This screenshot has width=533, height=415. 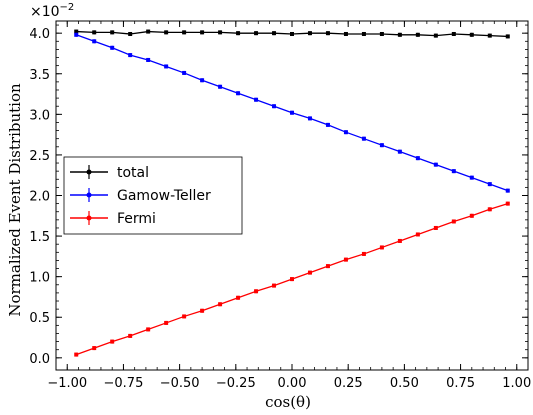 What do you see at coordinates (45, 12) in the screenshot?
I see `y-axis-scale-base: ×10` at bounding box center [45, 12].